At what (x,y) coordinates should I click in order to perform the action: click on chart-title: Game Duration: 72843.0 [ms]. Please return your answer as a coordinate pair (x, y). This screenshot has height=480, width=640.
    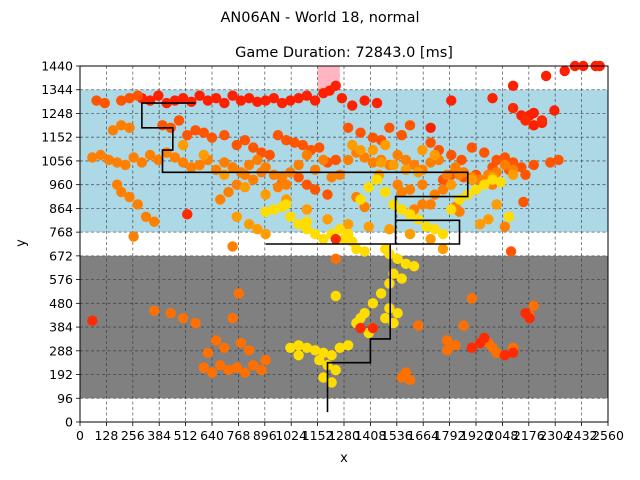
    Looking at the image, I should click on (344, 53).